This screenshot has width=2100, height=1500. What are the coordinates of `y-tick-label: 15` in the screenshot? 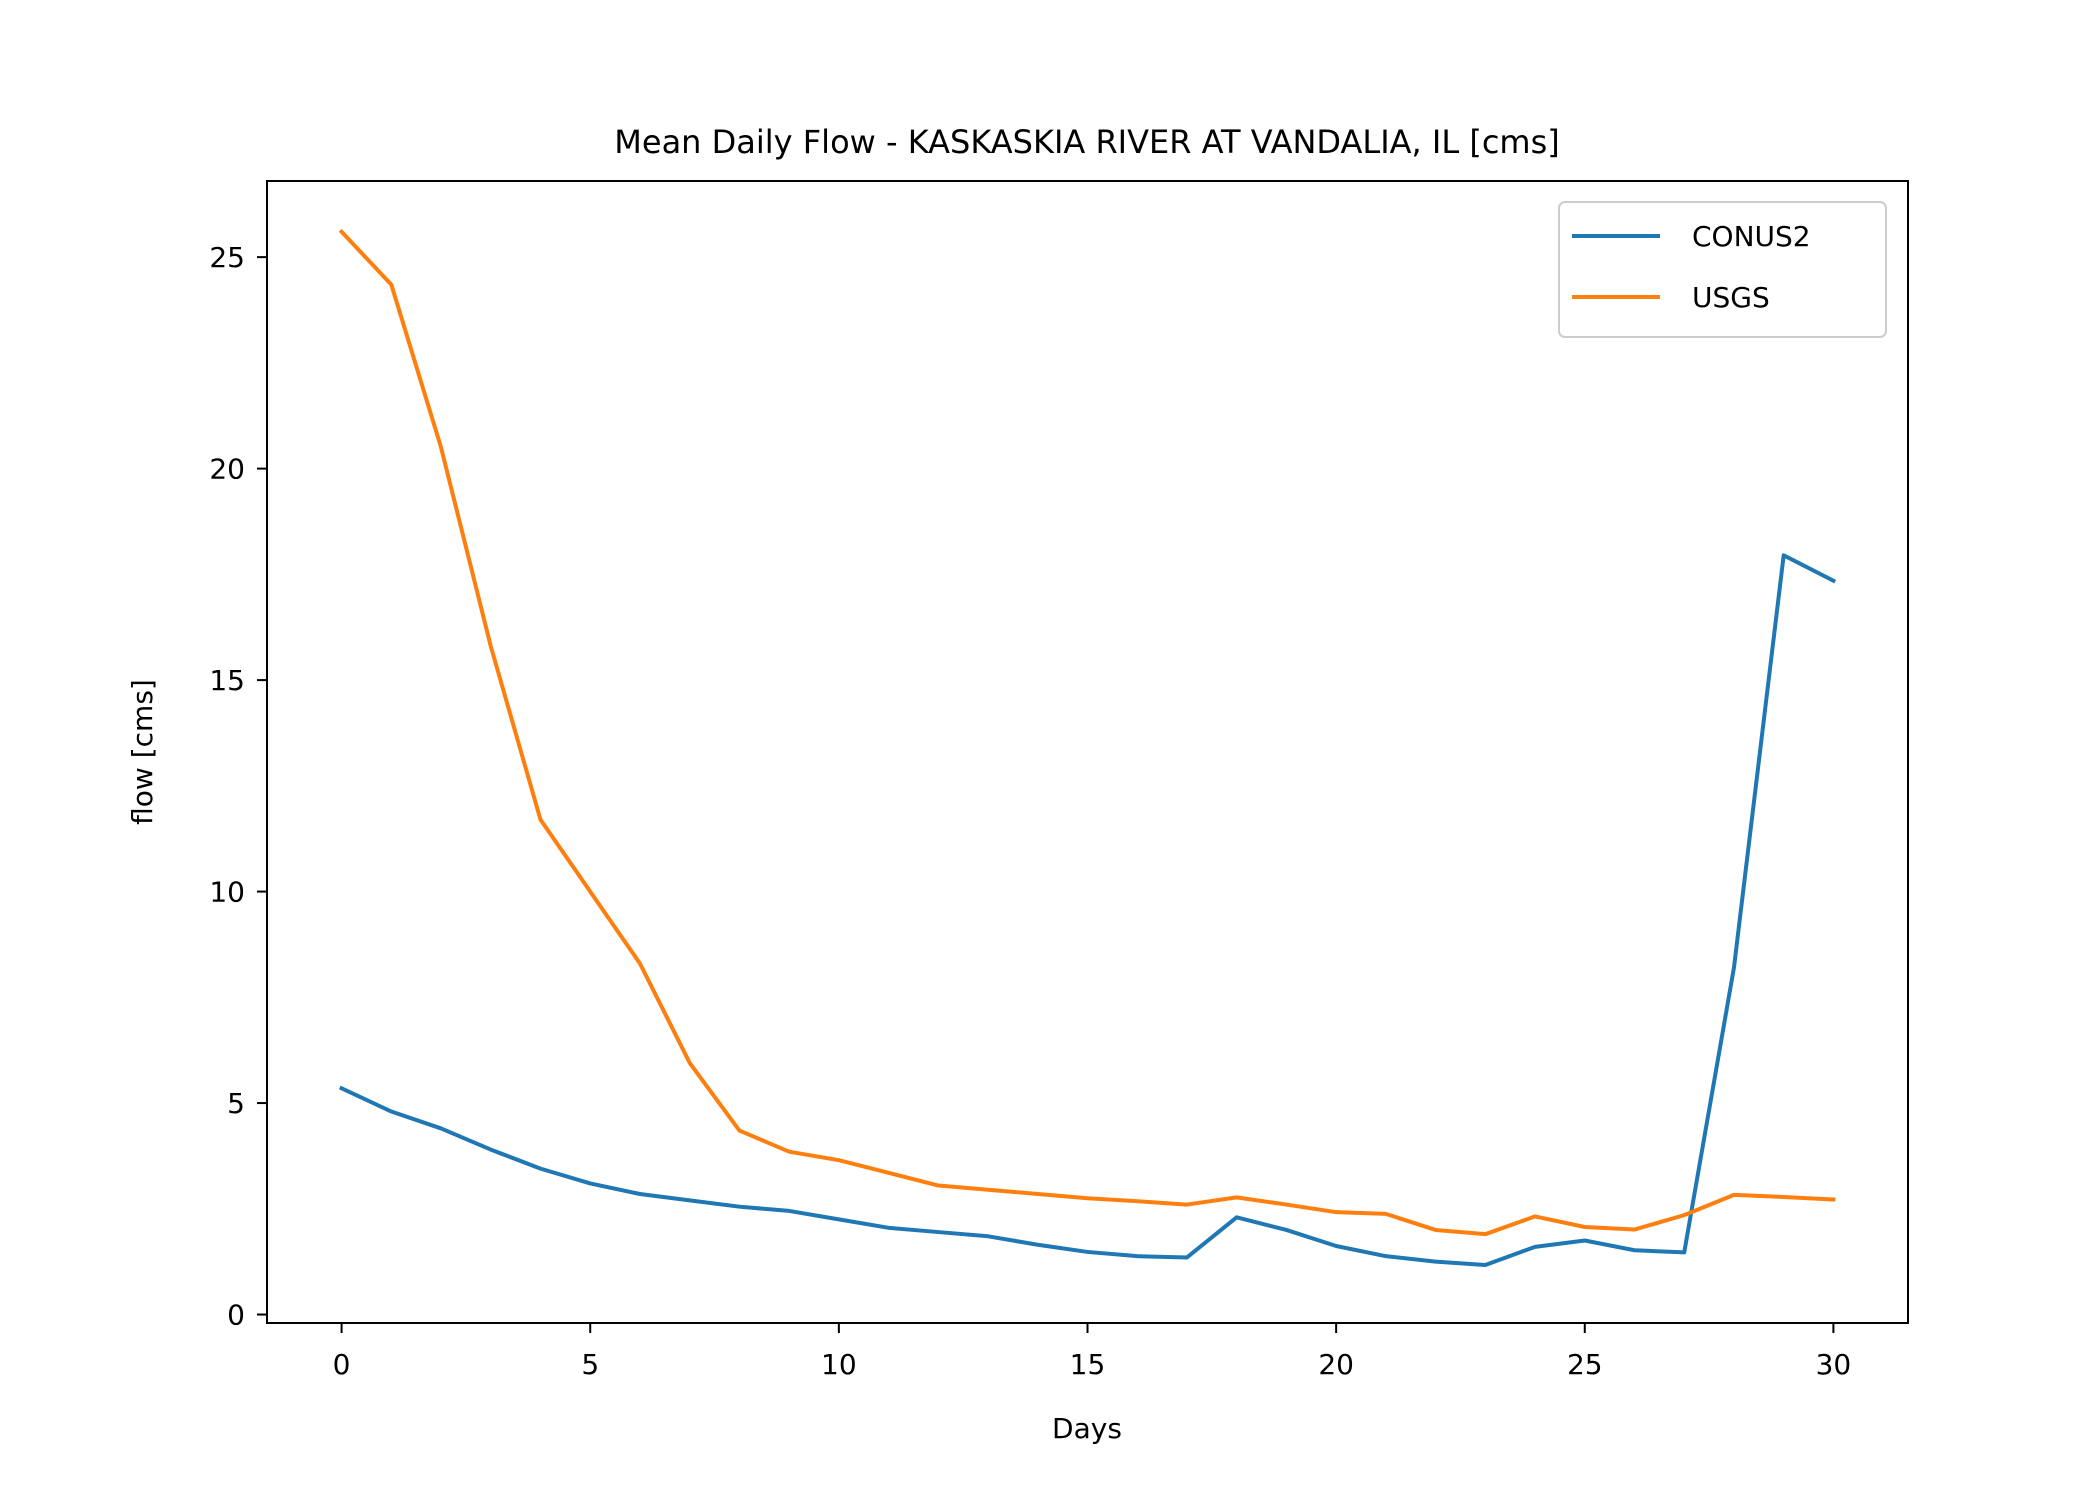 It's located at (227, 680).